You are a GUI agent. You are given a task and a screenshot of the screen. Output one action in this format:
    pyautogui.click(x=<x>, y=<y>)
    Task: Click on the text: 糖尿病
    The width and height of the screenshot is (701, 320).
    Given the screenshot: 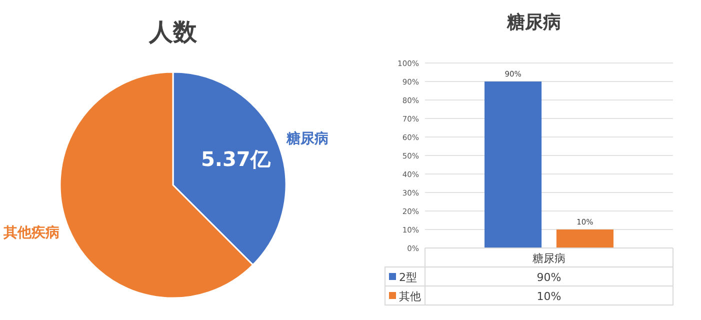 What is the action you would take?
    pyautogui.click(x=549, y=258)
    